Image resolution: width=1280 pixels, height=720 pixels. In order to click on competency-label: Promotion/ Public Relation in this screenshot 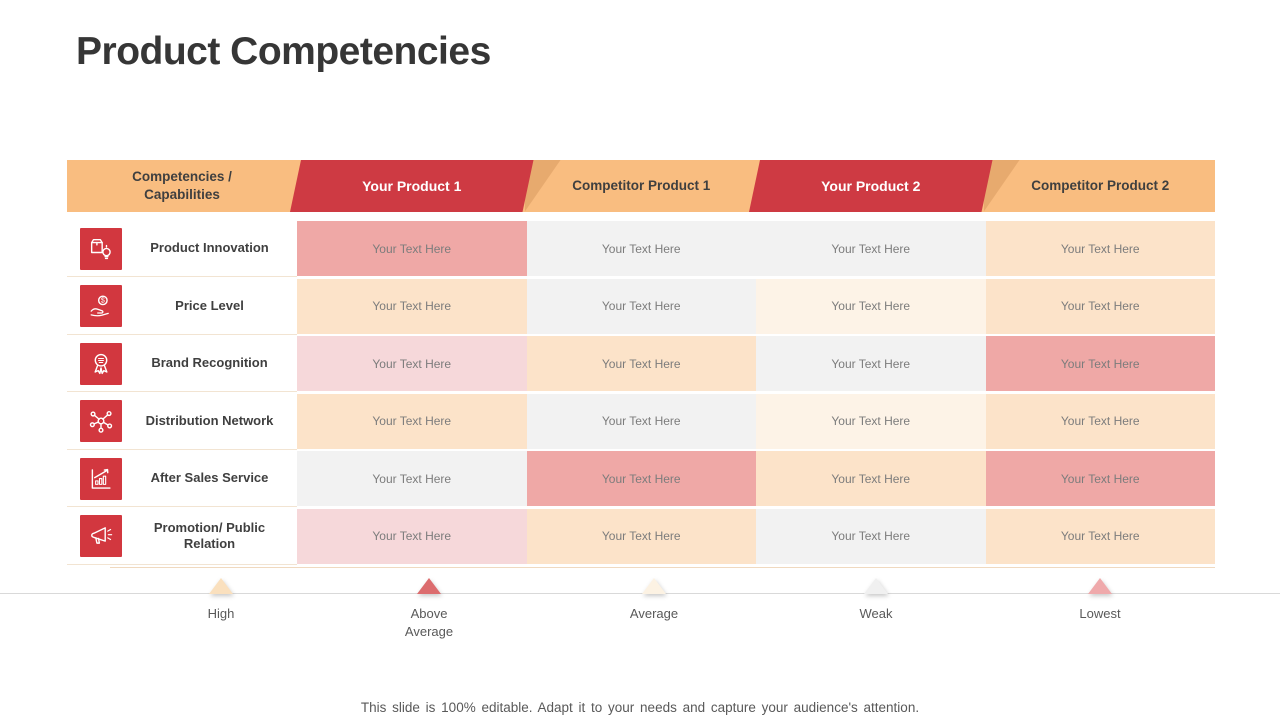, I will do `click(209, 535)`.